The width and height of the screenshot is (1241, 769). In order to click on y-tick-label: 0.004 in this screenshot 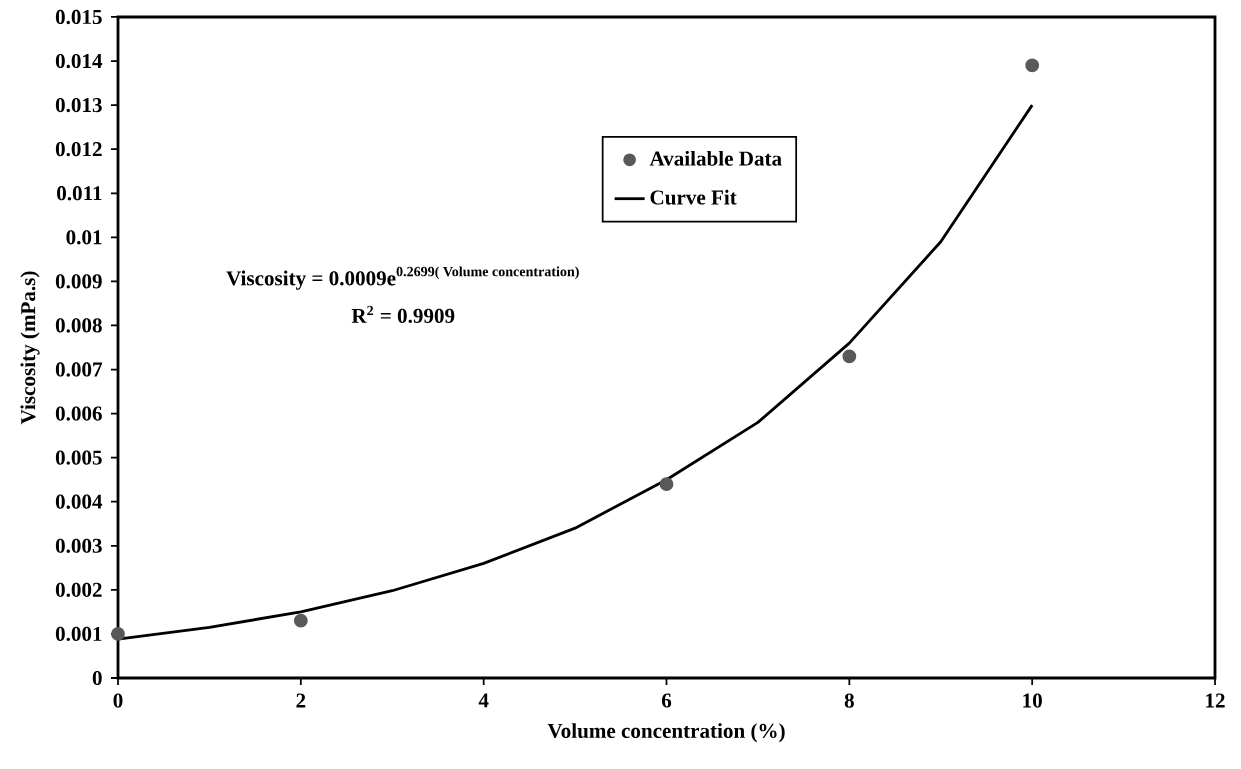, I will do `click(79, 501)`.